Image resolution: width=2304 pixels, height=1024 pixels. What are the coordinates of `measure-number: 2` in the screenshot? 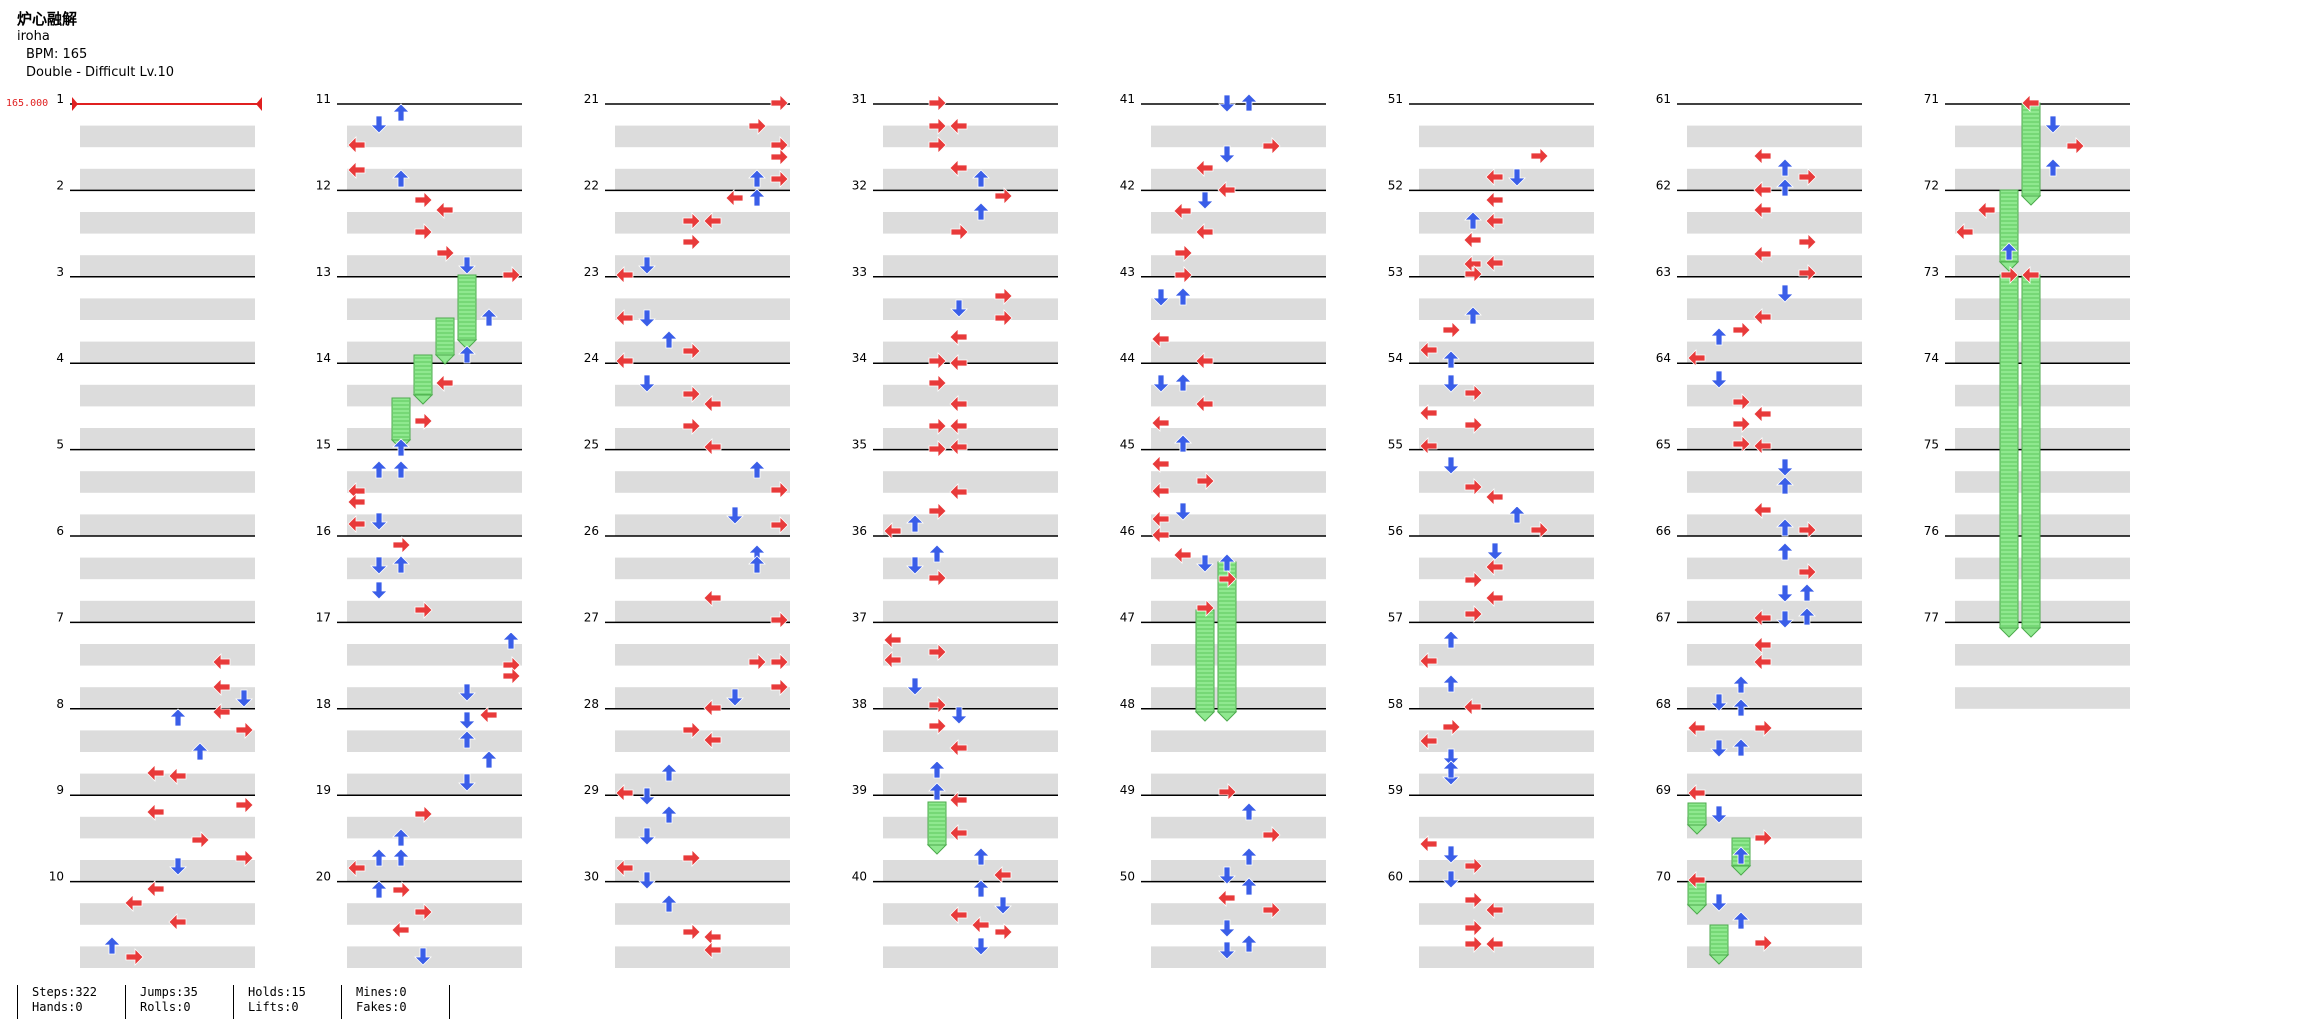 It's located at (60, 185).